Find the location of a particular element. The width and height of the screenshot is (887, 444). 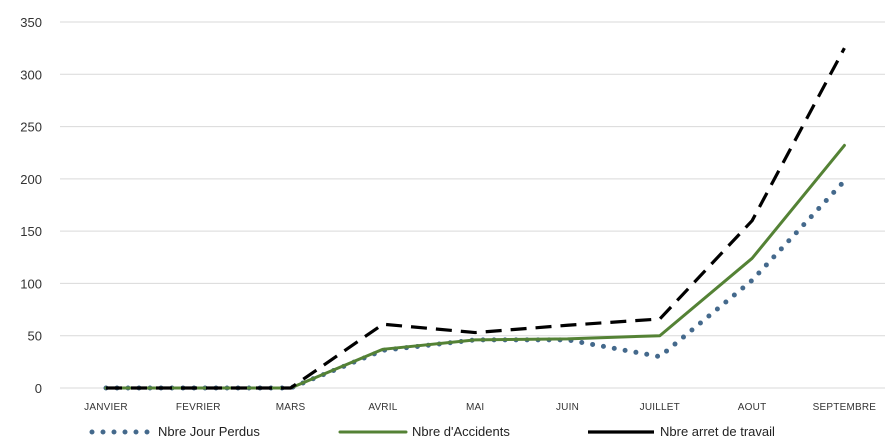

y-tick-label: 350 is located at coordinates (31, 22).